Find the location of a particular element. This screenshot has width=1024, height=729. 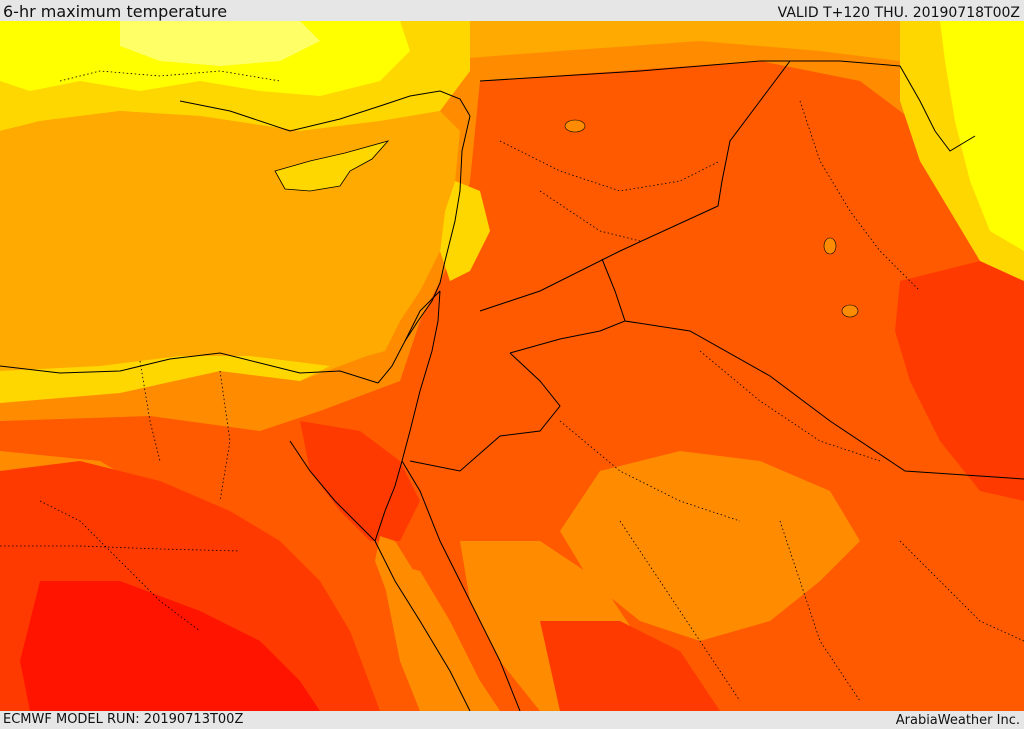

model-run: ECMWF MODEL RUN: 20190713T00Z is located at coordinates (123, 719).